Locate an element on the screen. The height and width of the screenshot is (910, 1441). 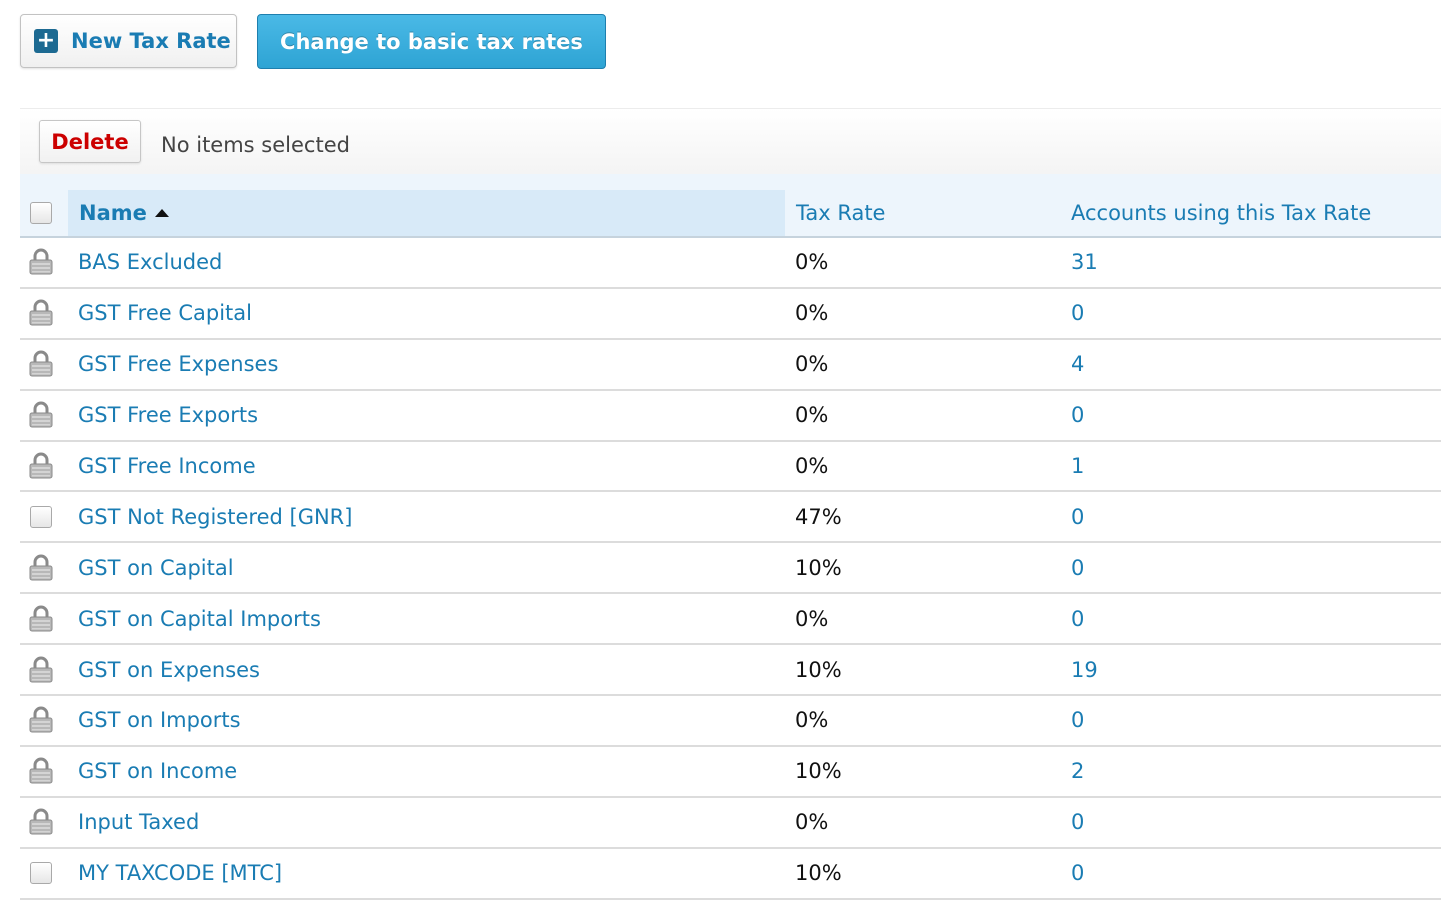
accounts-count-link: 2 is located at coordinates (1078, 771).